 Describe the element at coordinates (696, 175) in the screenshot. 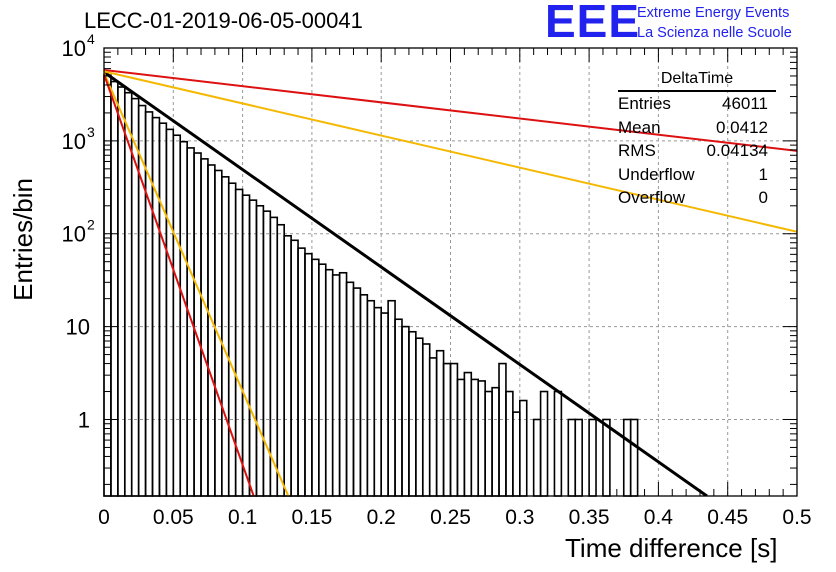

I see `stats-row-underflow: Underflow 1` at that location.